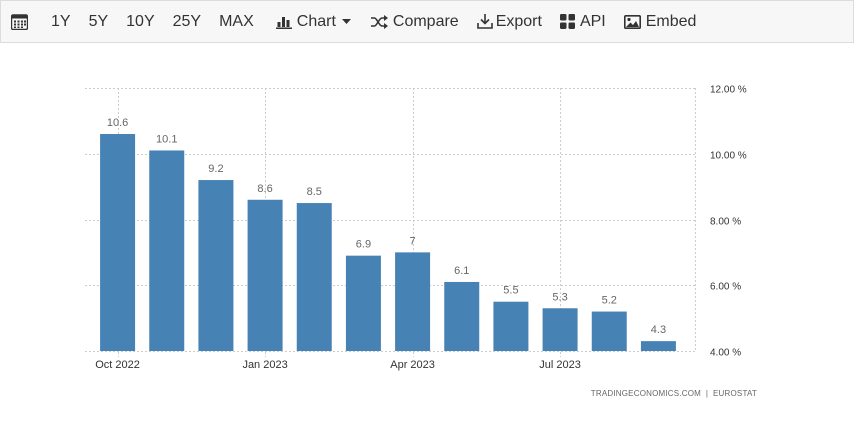 This screenshot has height=431, width=856. Describe the element at coordinates (609, 301) in the screenshot. I see `bar-value-label: 5.2` at that location.